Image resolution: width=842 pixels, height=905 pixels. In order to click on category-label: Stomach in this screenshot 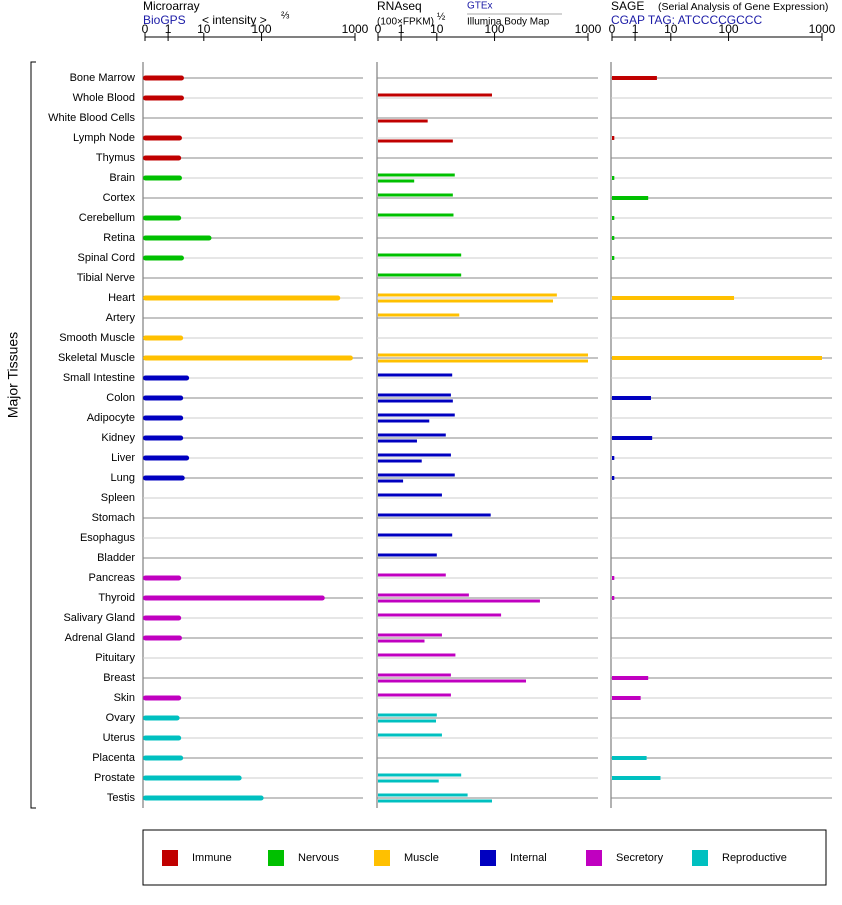, I will do `click(113, 518)`.